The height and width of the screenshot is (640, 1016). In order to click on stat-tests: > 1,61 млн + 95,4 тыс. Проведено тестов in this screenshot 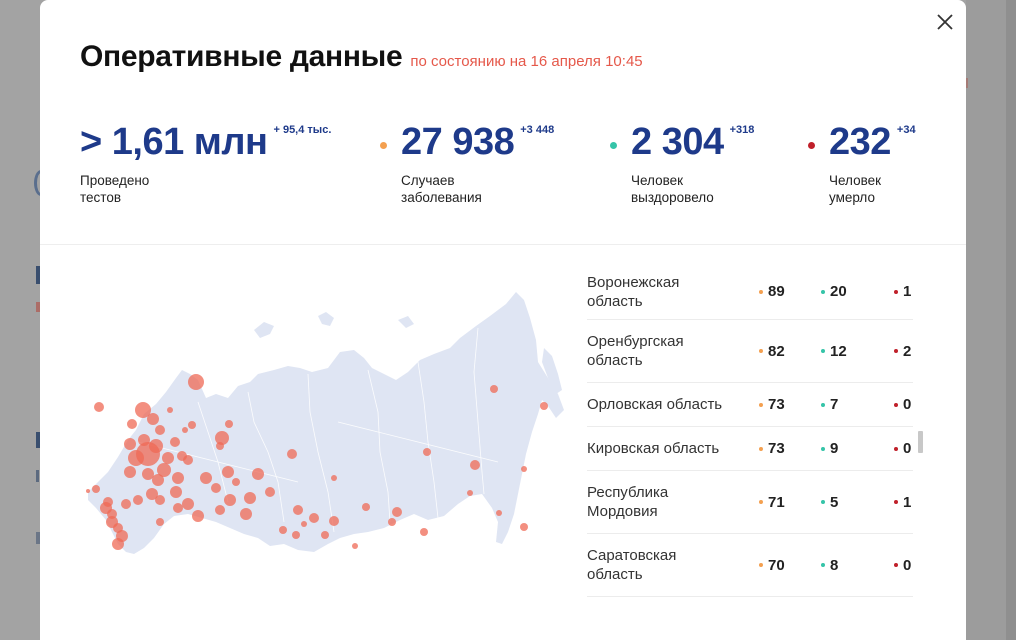, I will do `click(205, 162)`.